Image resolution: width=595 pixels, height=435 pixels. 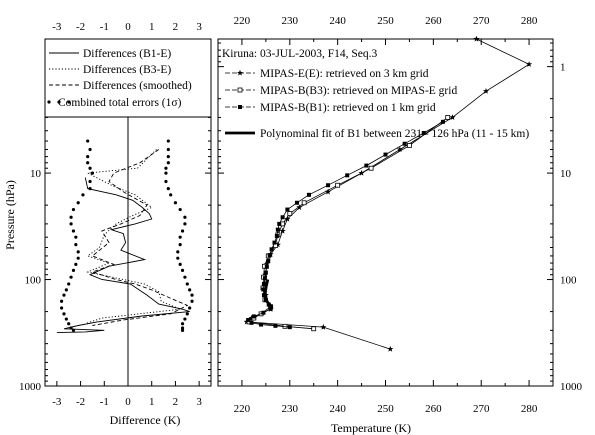 I want to click on x-tick-label-top: 220, so click(x=242, y=21).